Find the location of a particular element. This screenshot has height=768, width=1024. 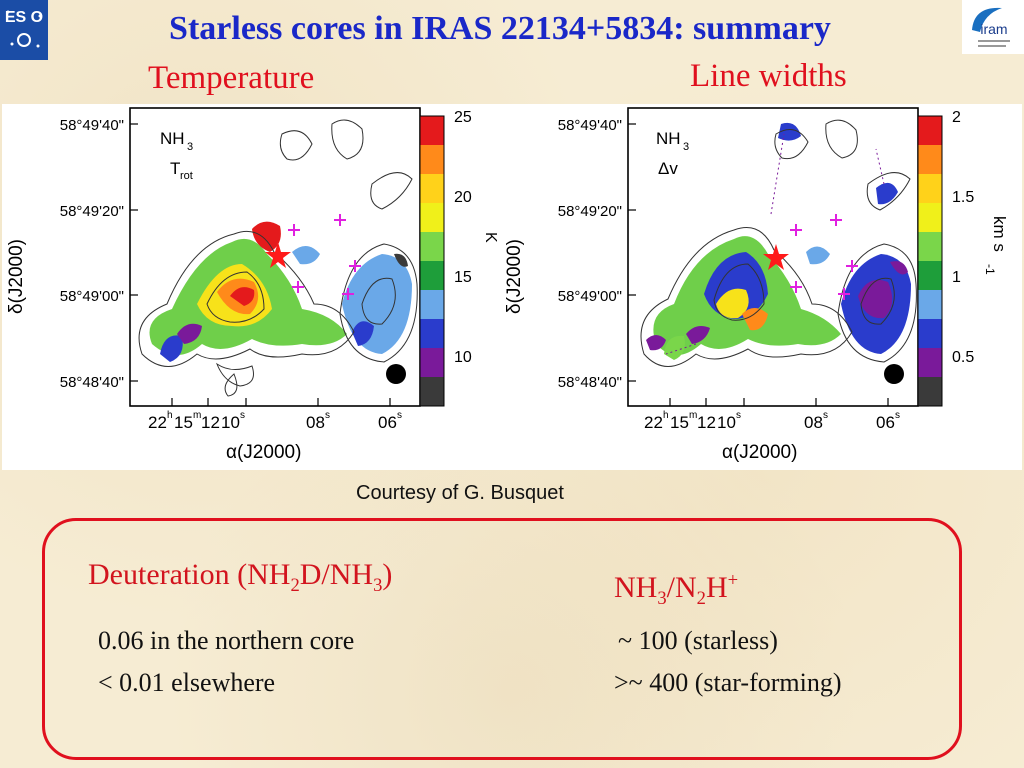

map-quantity: Δv is located at coordinates (668, 168).